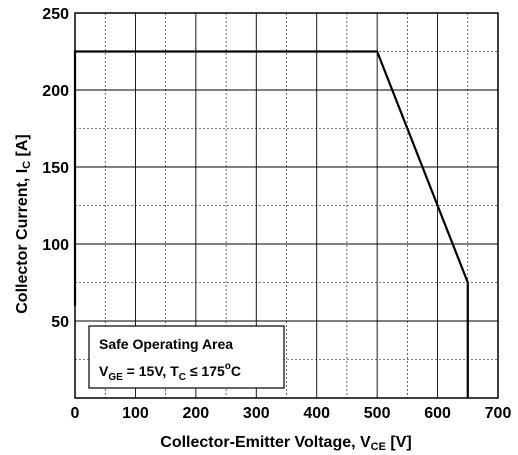  Describe the element at coordinates (55, 14) in the screenshot. I see `y-tick-label: 250` at that location.